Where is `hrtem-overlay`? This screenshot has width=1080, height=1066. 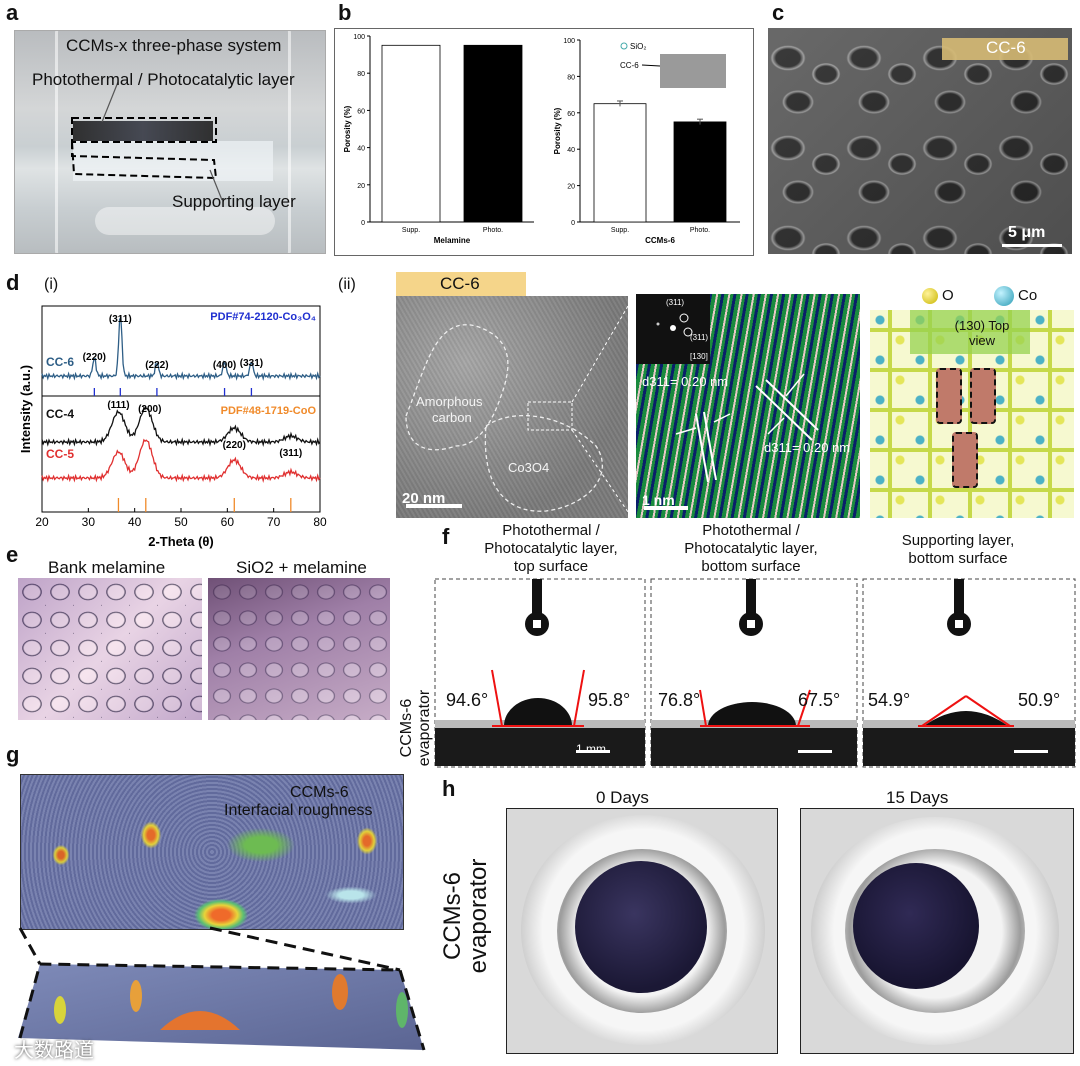
hrtem-overlay is located at coordinates (731, 411).